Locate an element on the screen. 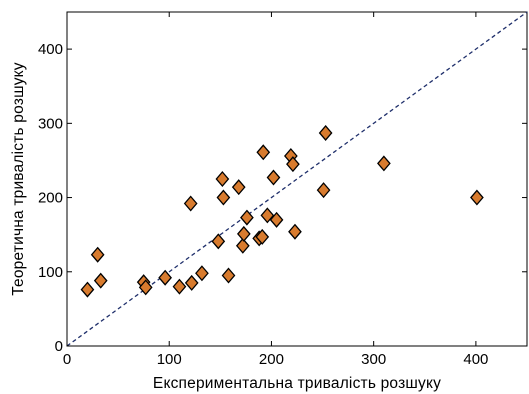  y-tick-label: 400 is located at coordinates (50, 49).